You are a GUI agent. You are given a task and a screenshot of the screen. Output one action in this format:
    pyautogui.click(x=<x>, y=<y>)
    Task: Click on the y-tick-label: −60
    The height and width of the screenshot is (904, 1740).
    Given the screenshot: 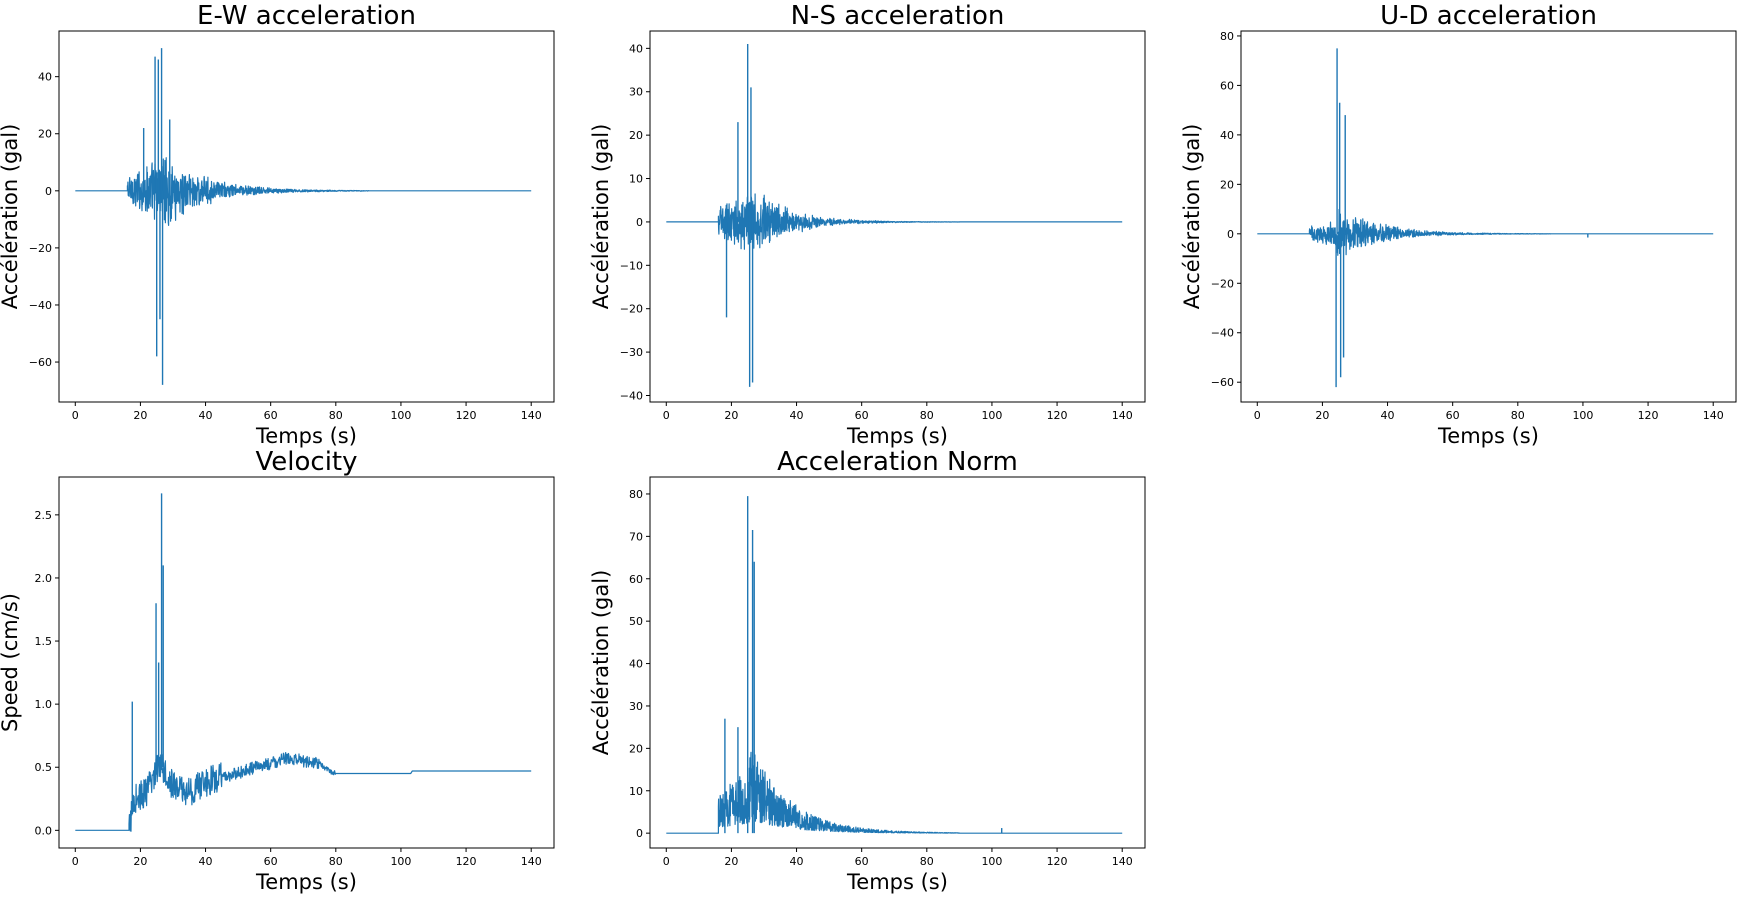 What is the action you would take?
    pyautogui.click(x=1222, y=382)
    